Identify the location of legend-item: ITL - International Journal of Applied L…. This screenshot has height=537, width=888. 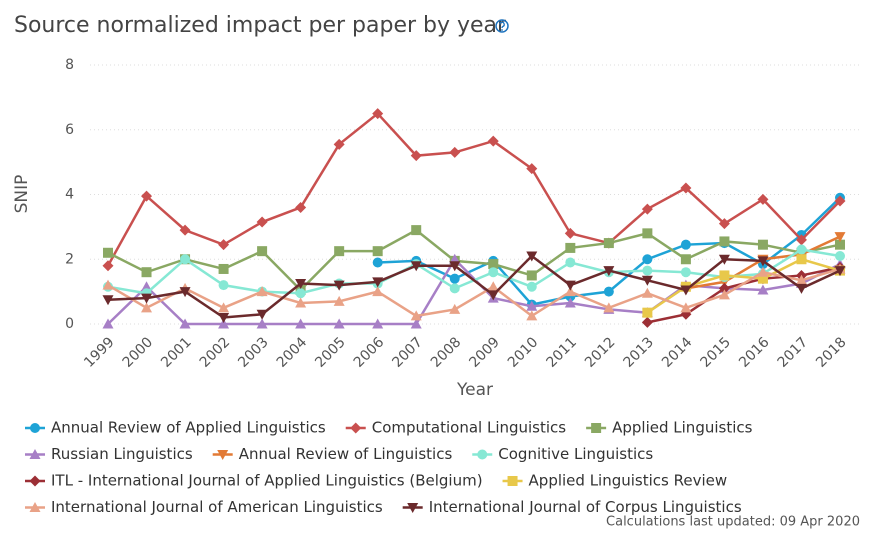
(254, 481).